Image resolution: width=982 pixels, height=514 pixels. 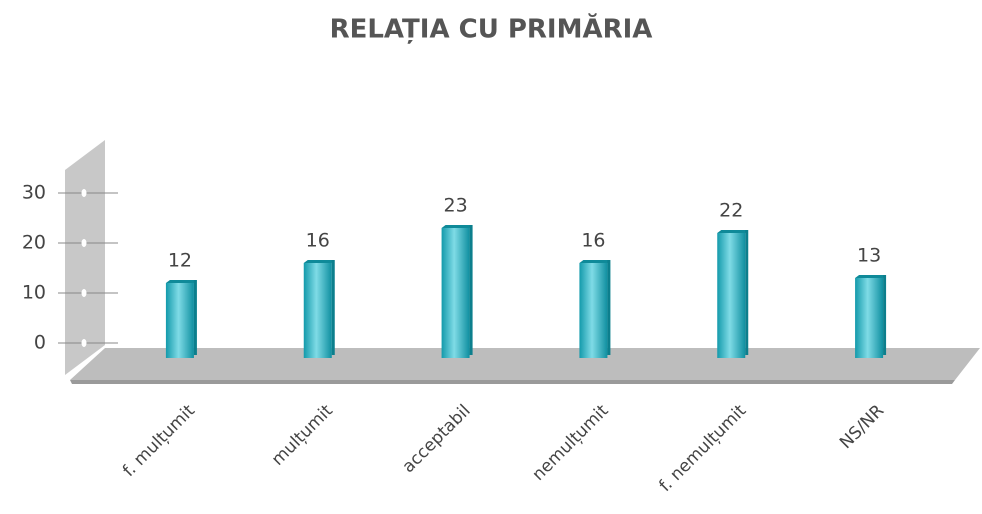 What do you see at coordinates (702, 448) in the screenshot?
I see `x-tick-label: f. nemulțumit` at bounding box center [702, 448].